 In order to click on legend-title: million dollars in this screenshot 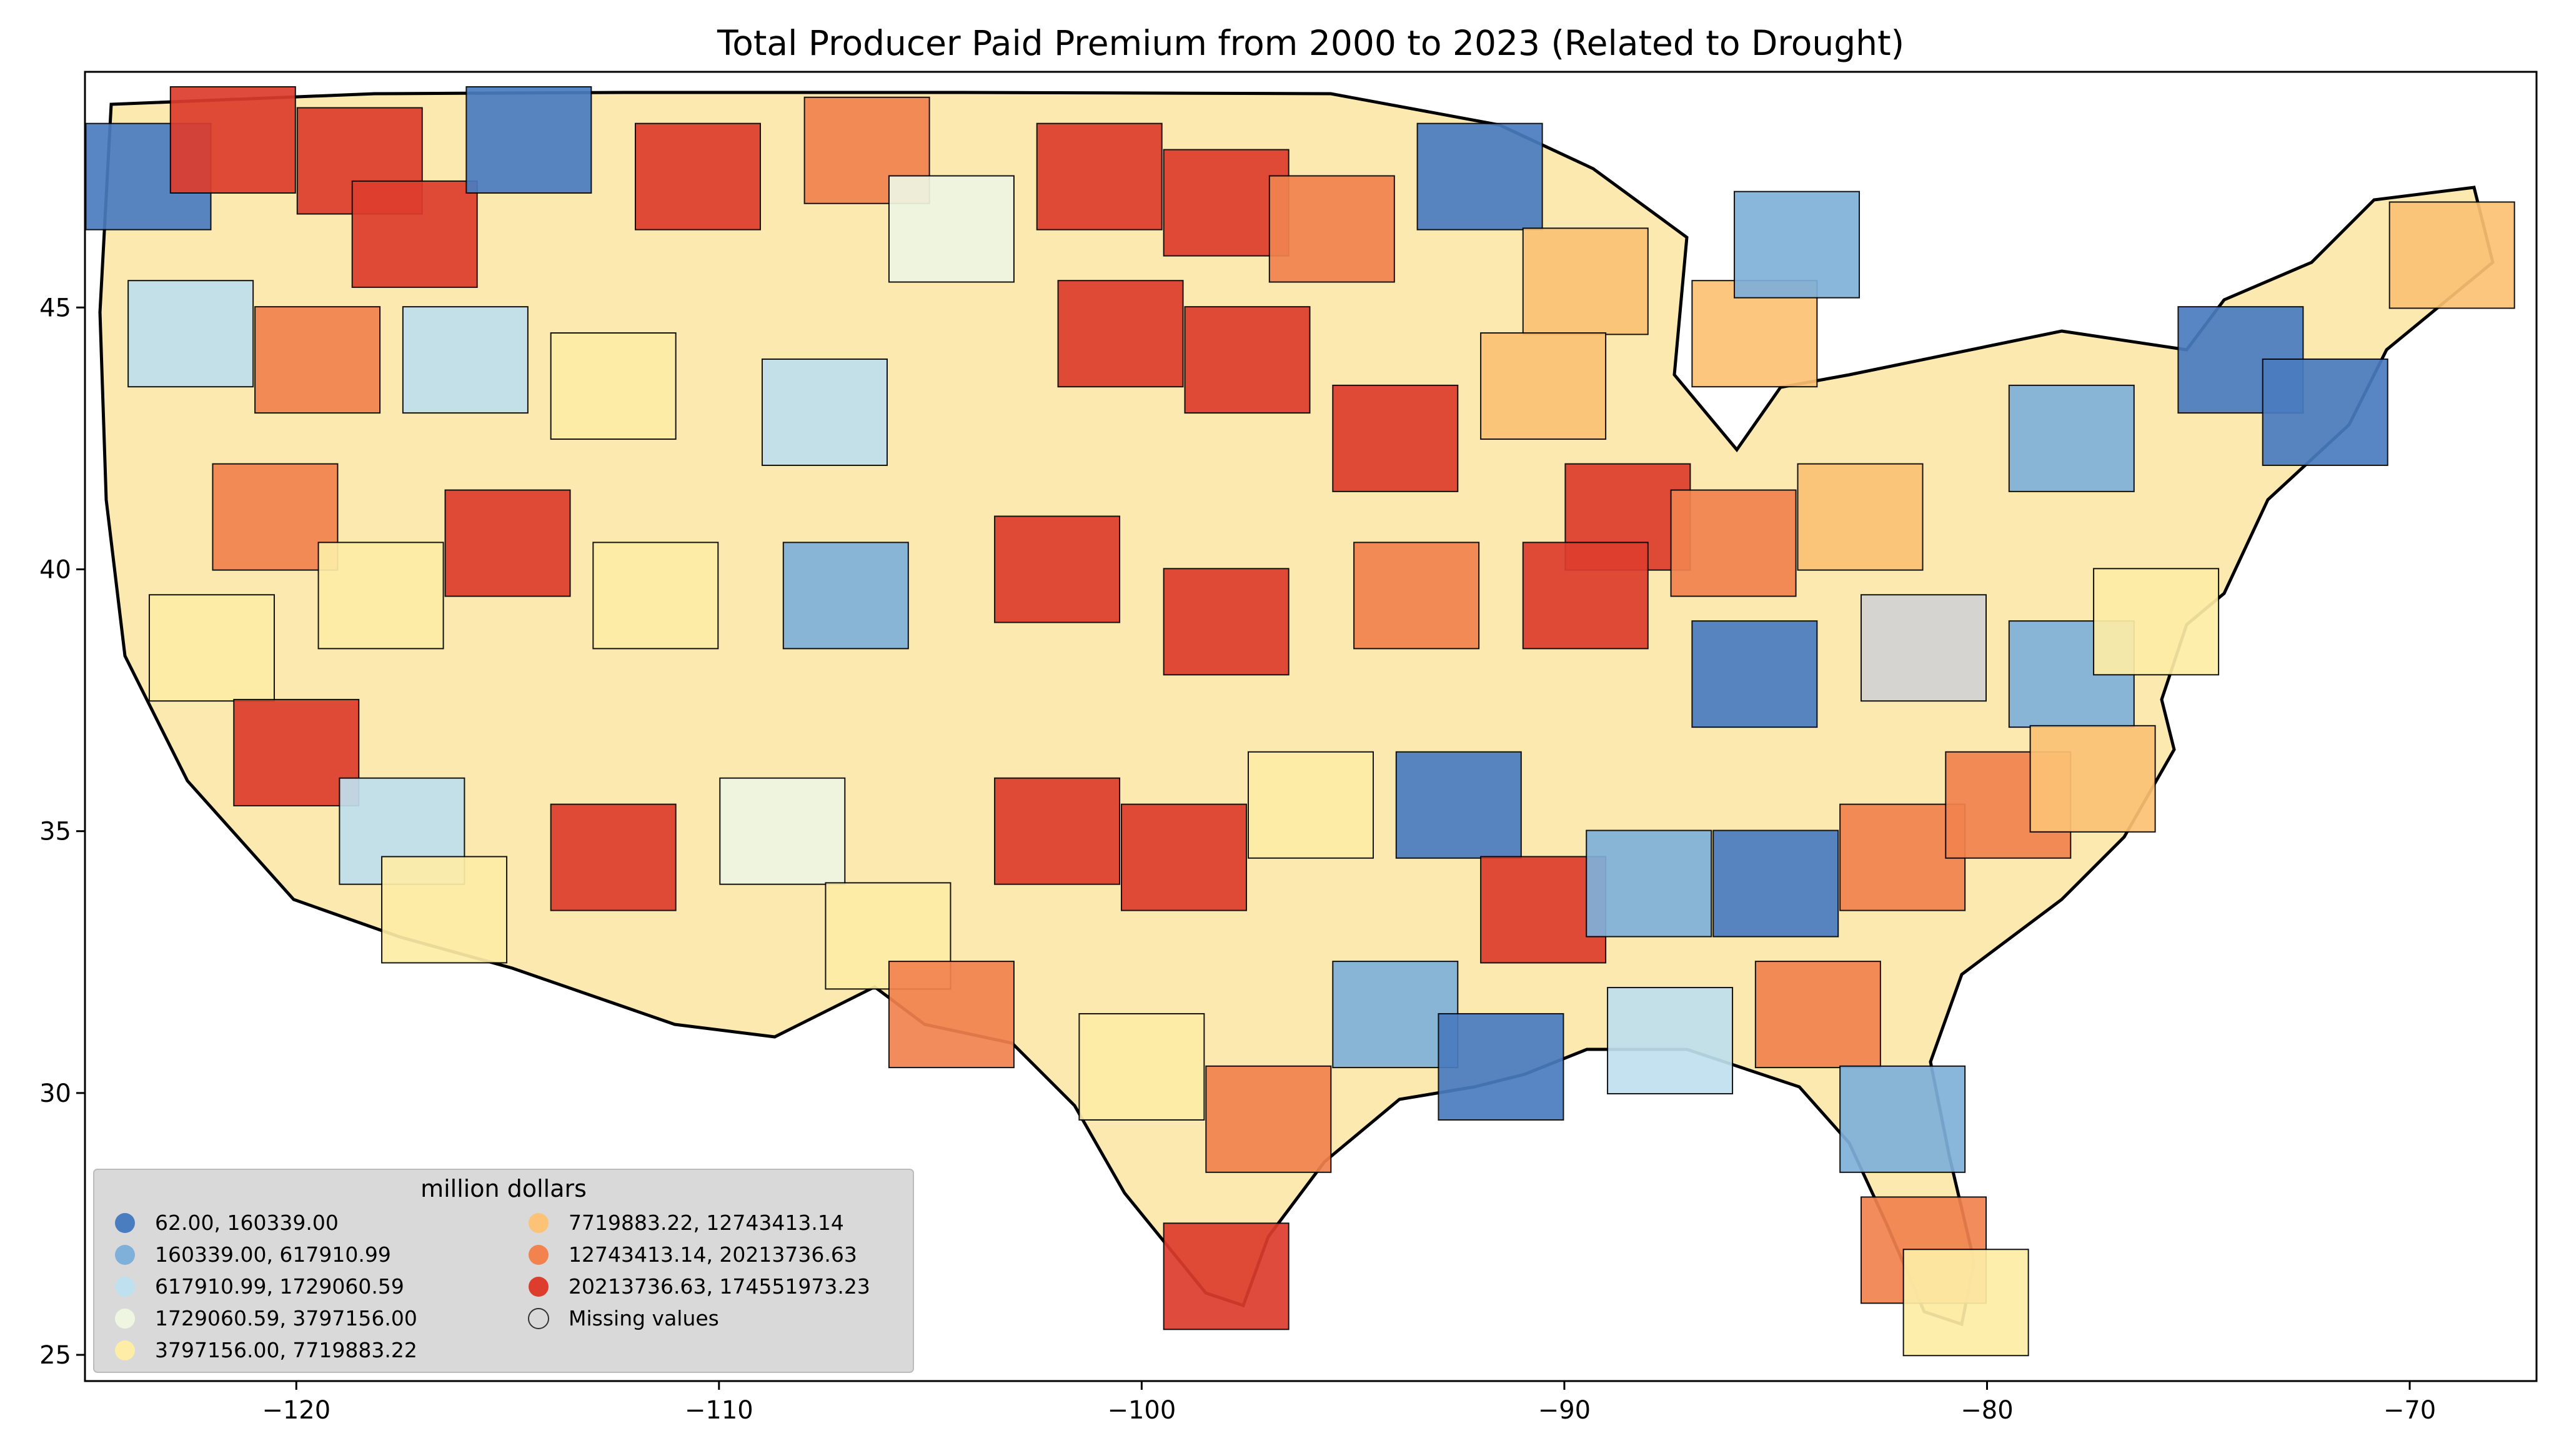, I will do `click(504, 1188)`.